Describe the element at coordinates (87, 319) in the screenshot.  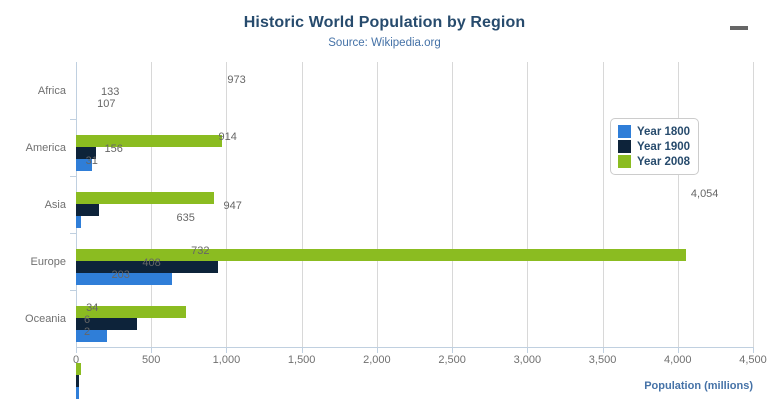
I see `bar-data-label: 6` at that location.